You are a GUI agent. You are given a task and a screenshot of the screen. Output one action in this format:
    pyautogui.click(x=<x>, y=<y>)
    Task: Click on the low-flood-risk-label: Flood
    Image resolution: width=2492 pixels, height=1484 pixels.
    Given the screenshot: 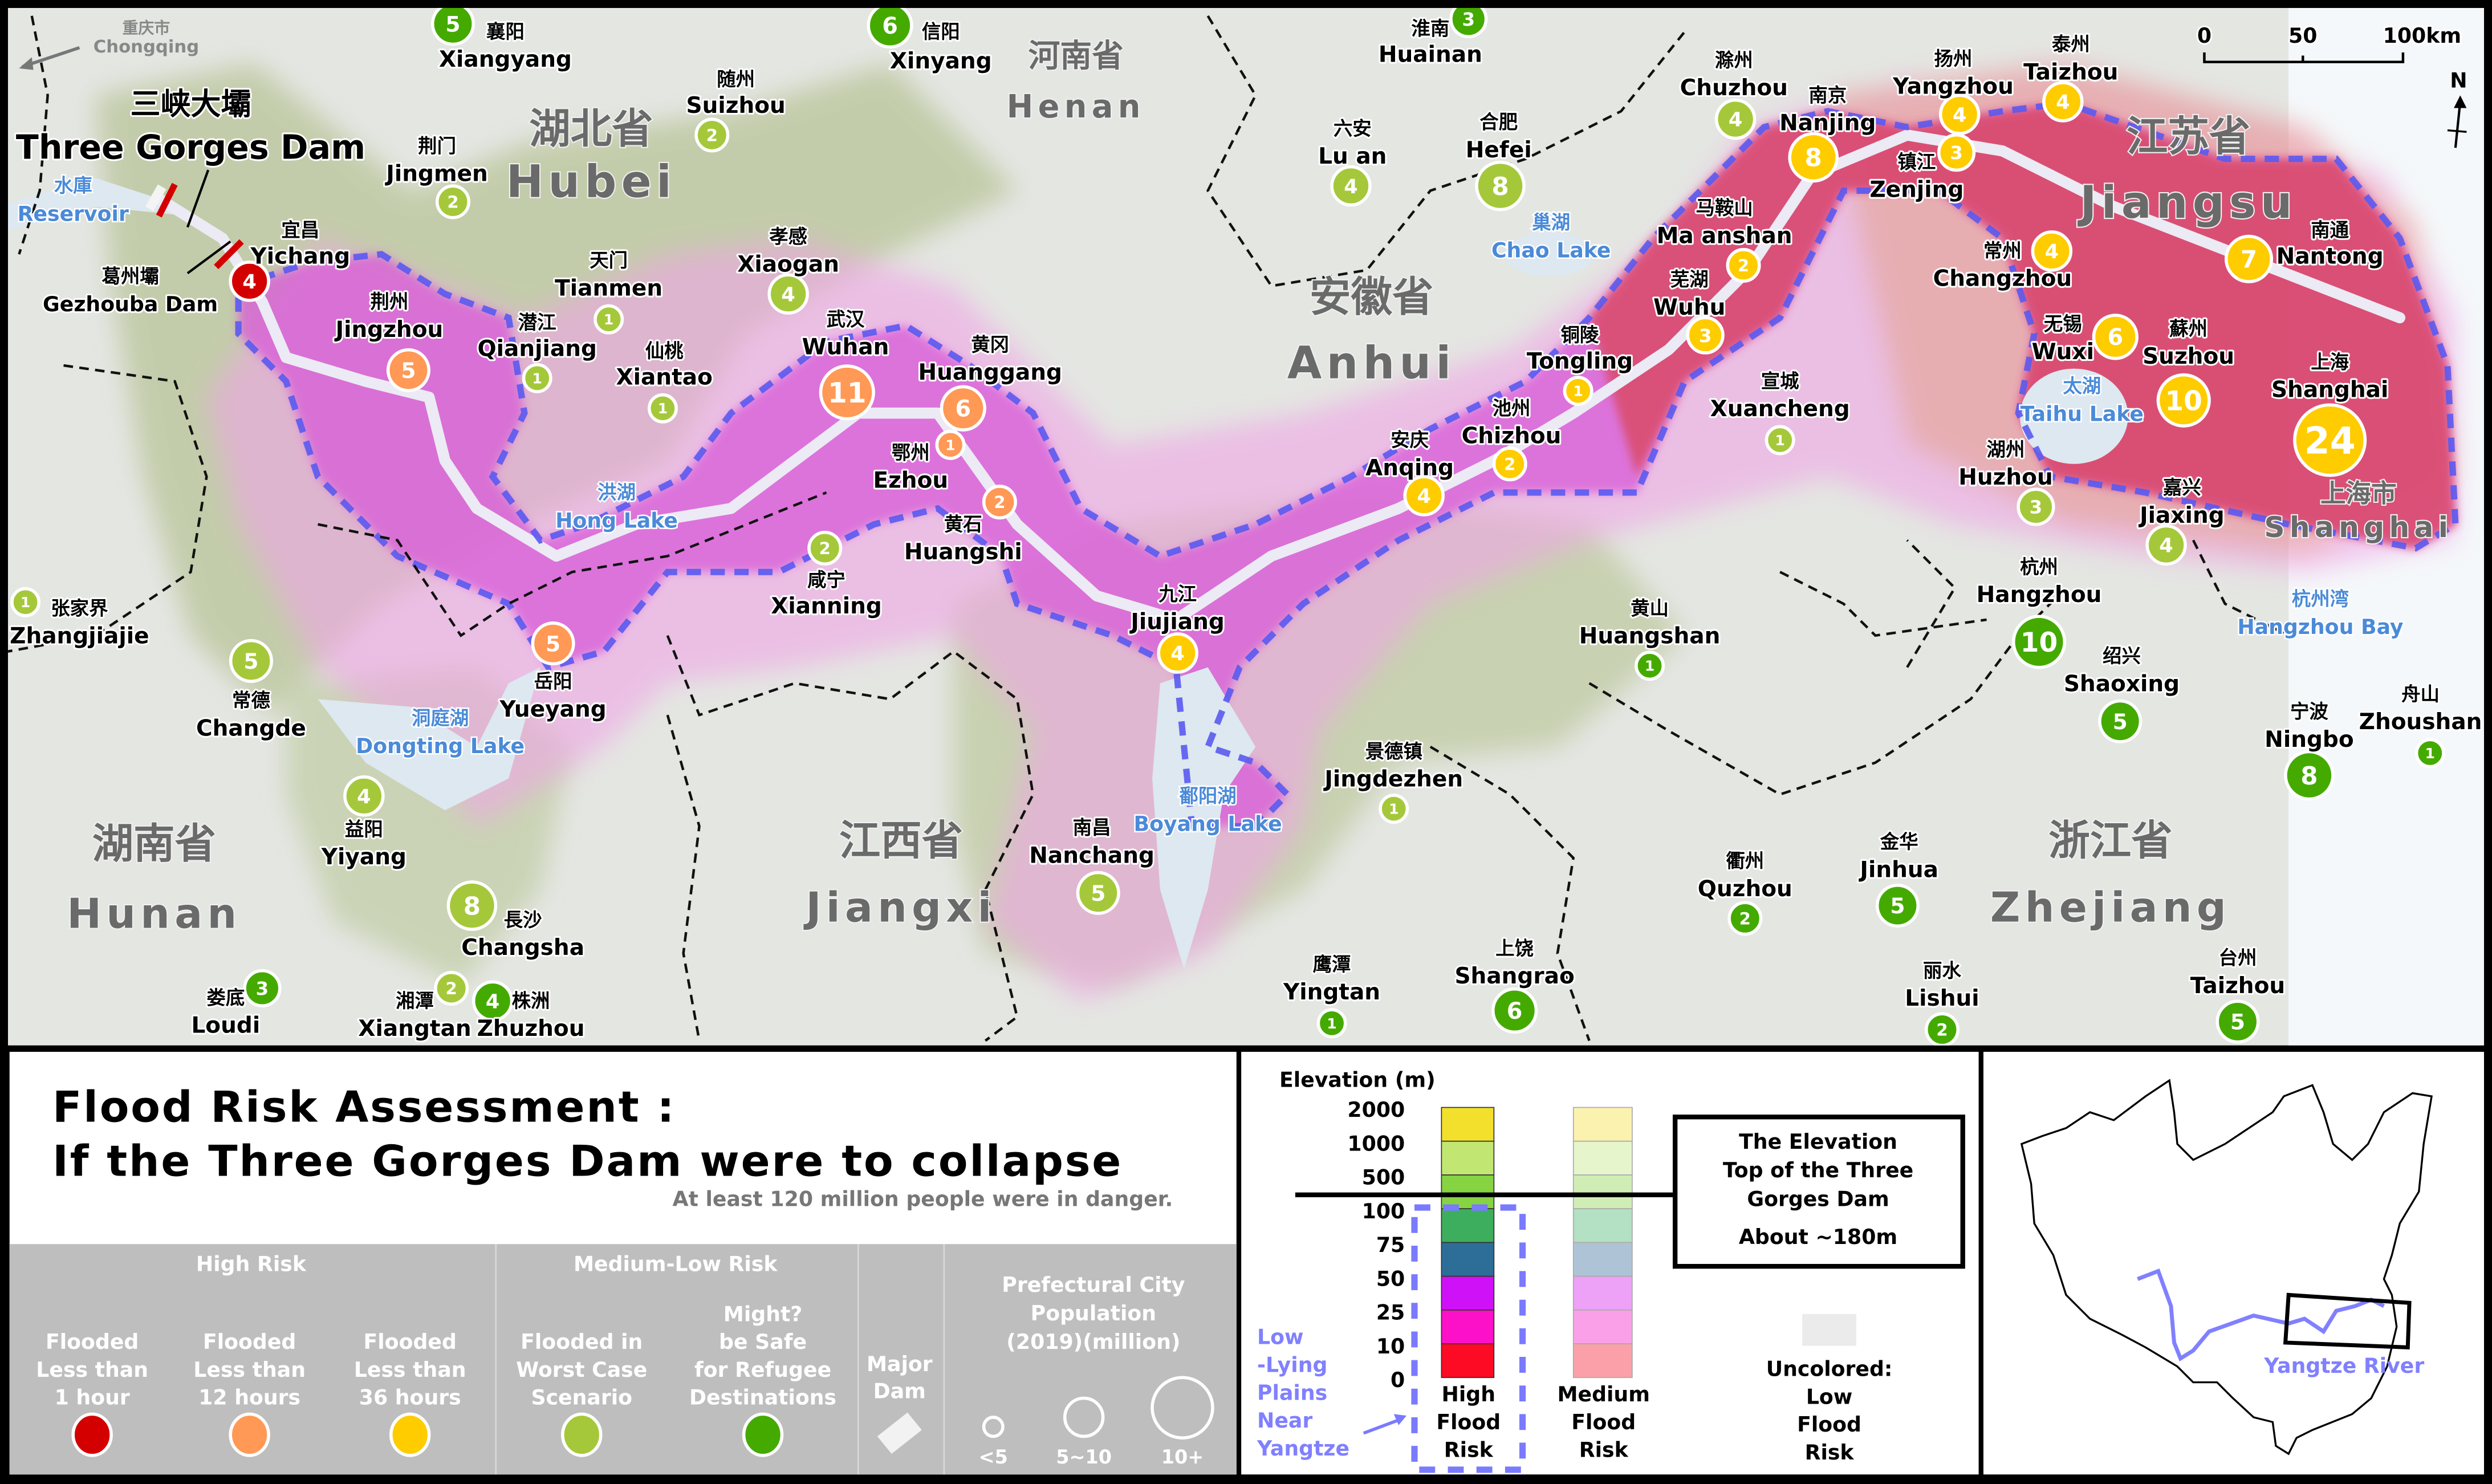 What is the action you would take?
    pyautogui.click(x=1829, y=1424)
    